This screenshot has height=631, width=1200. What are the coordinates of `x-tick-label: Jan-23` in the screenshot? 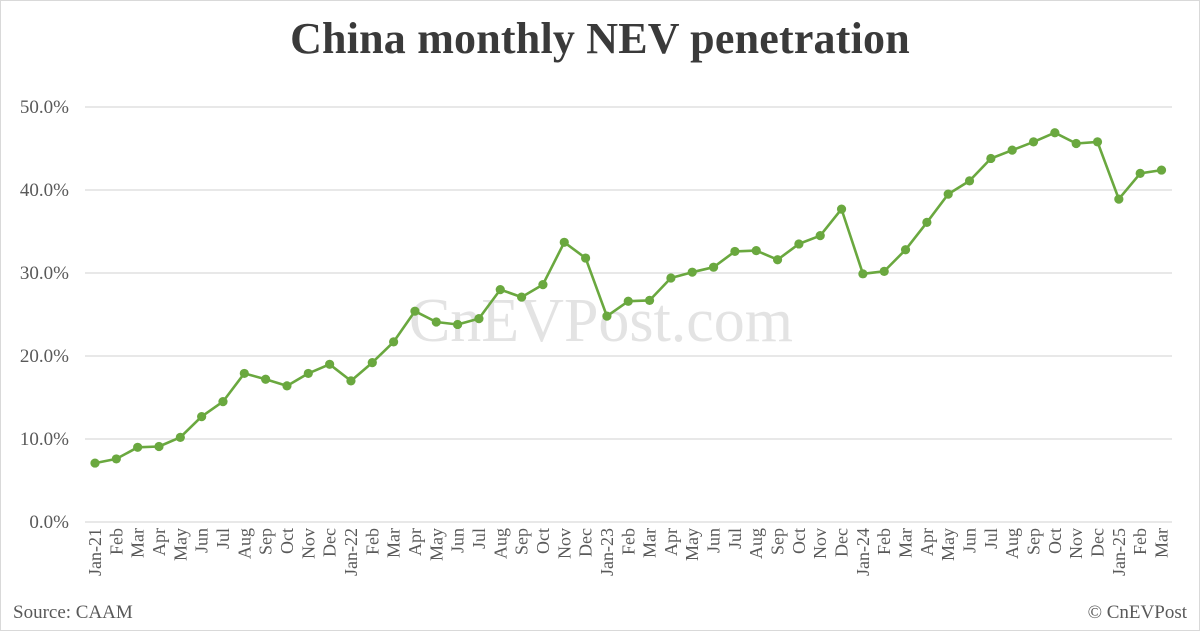 It's located at (607, 552).